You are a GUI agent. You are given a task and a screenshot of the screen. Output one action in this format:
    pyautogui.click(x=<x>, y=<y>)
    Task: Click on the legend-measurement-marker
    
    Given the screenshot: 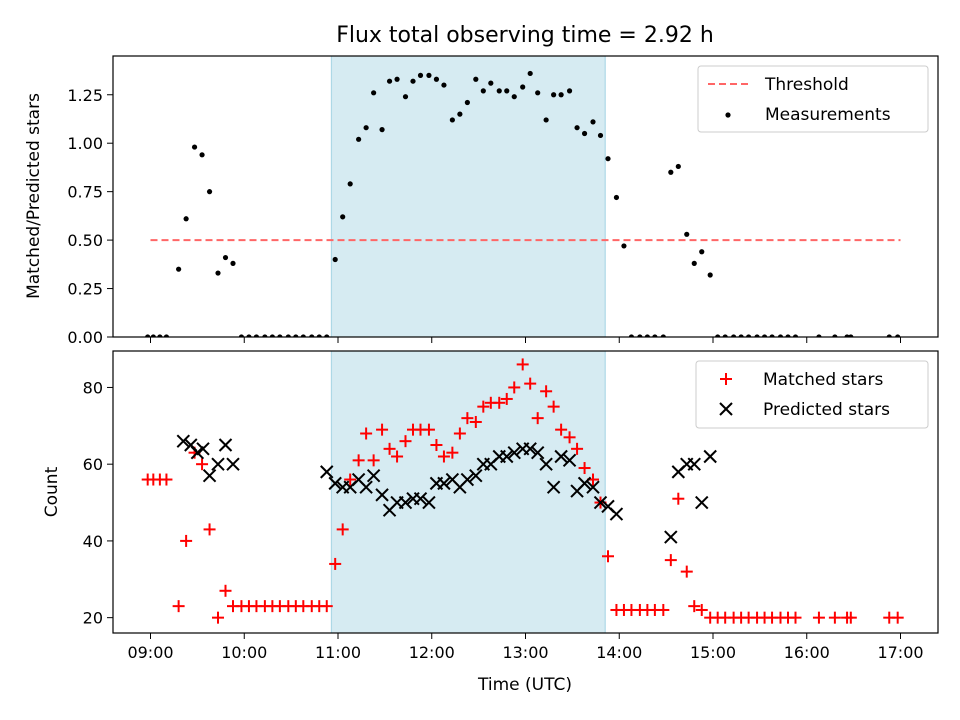 What is the action you would take?
    pyautogui.click(x=728, y=115)
    